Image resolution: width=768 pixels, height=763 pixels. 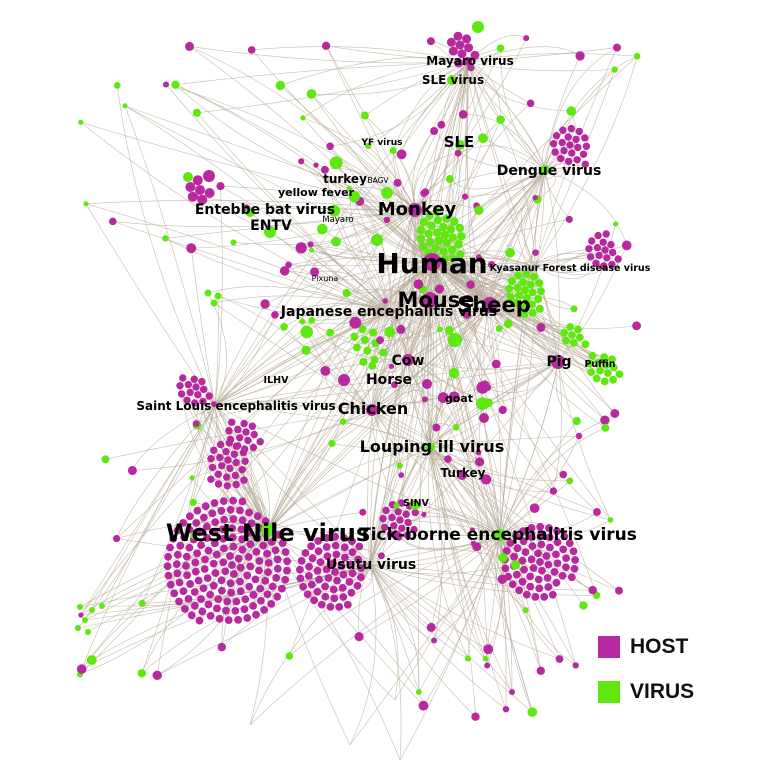 I want to click on node-label: SLE, so click(x=459, y=142).